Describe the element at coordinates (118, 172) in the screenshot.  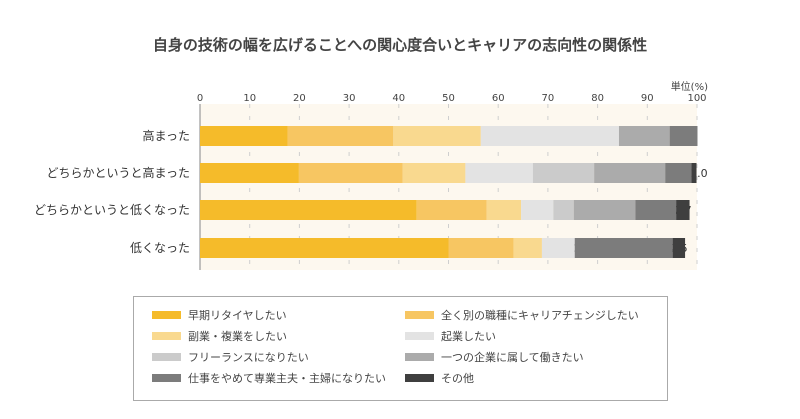
I see `category-label: どちらかというと高まった` at that location.